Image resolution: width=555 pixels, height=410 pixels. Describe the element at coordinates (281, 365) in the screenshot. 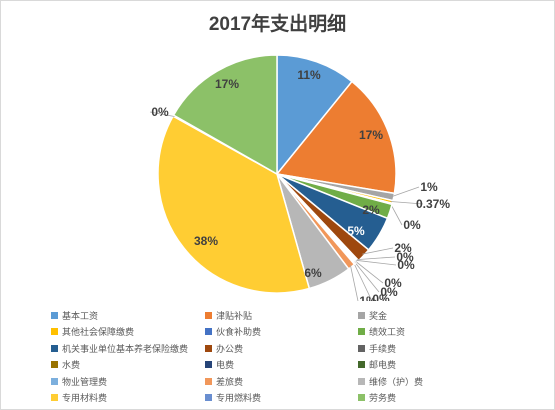

I see `legend-item: 电费` at that location.